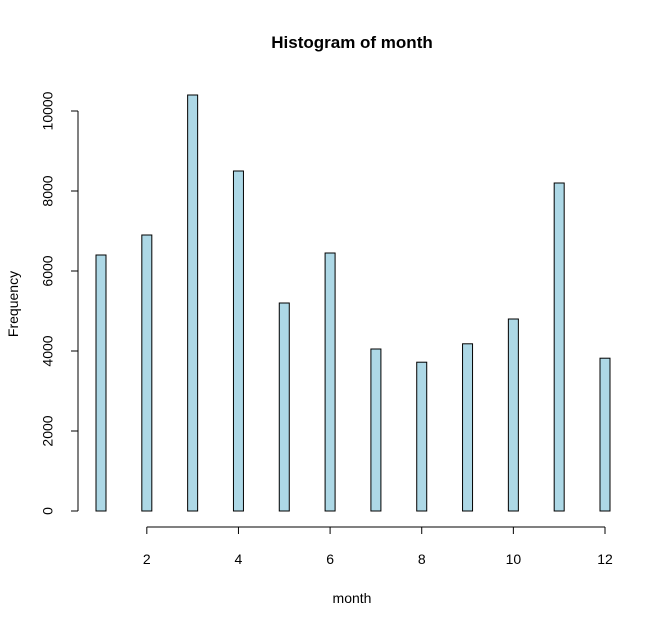  What do you see at coordinates (48, 350) in the screenshot?
I see `y-tick-label-4000: 4000` at bounding box center [48, 350].